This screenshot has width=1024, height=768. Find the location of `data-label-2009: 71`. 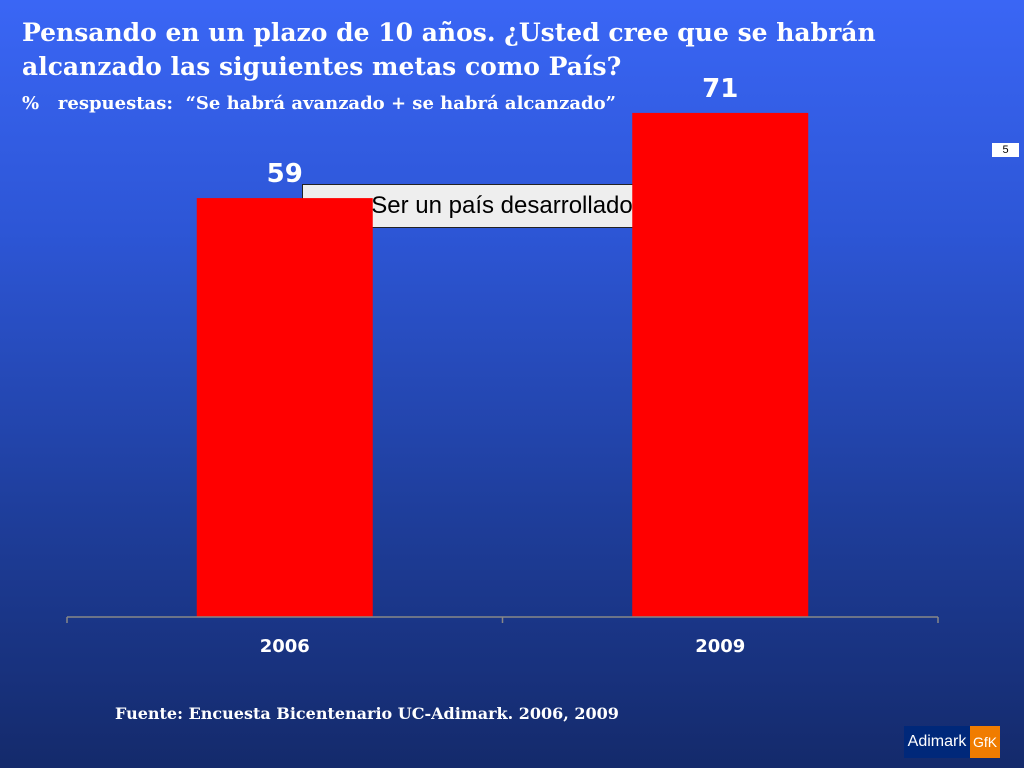

data-label-2009: 71 is located at coordinates (720, 89).